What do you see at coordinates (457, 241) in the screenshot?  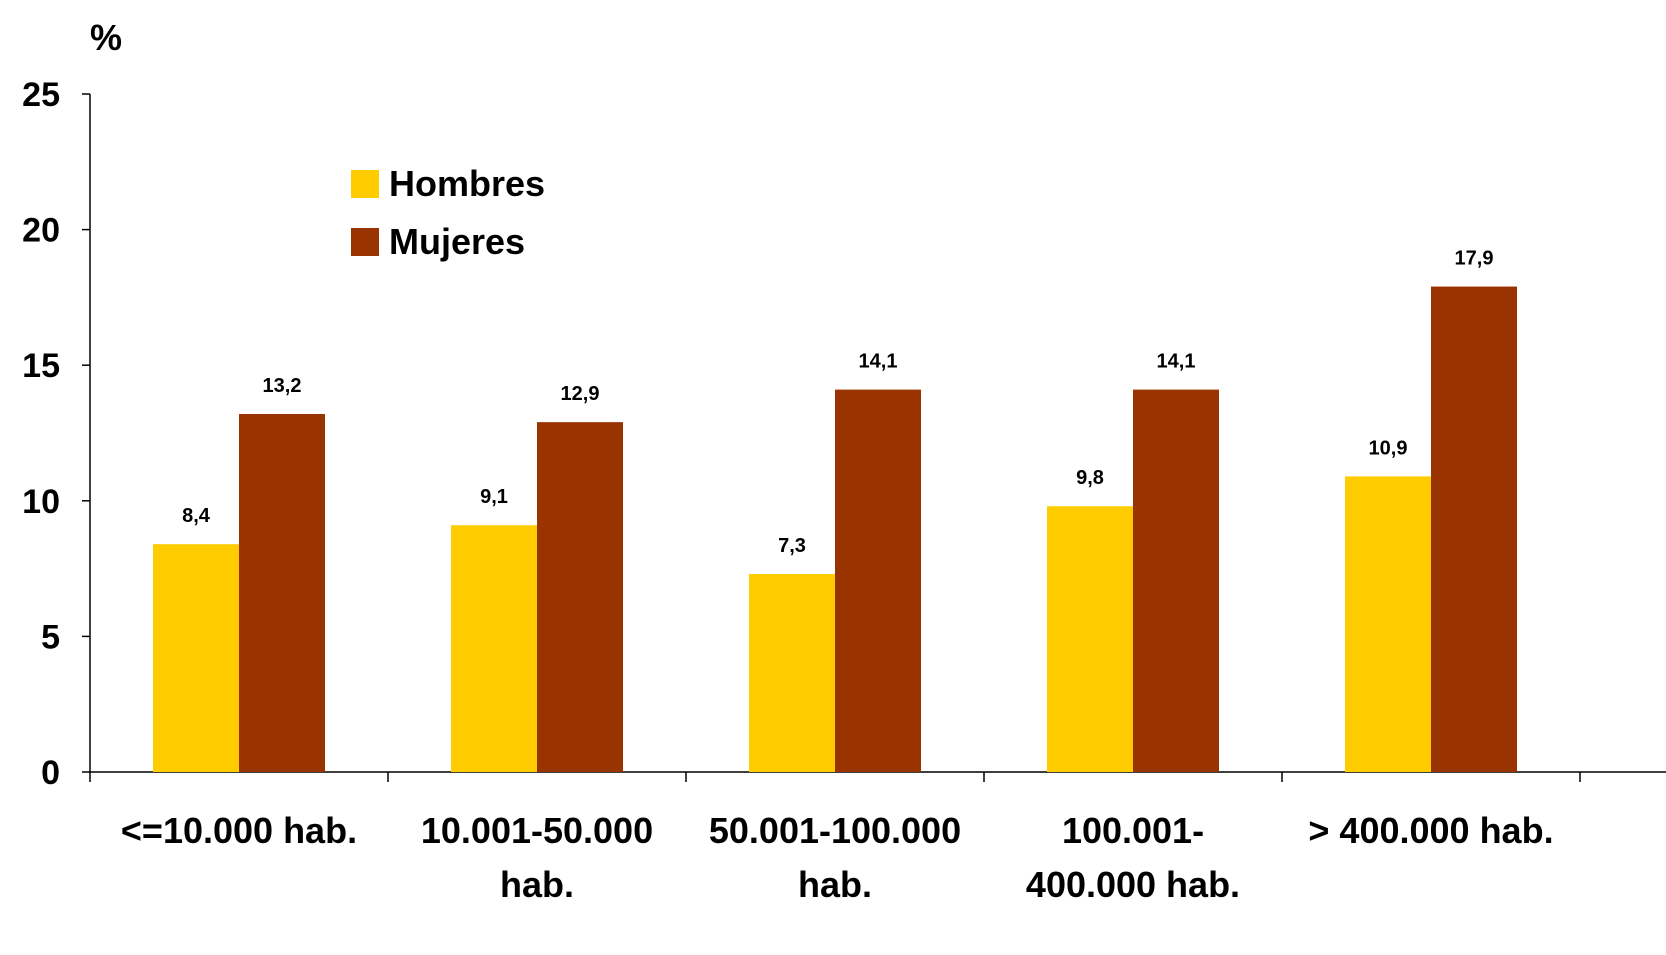 I see `legend-label-mujeres: Mujeres` at bounding box center [457, 241].